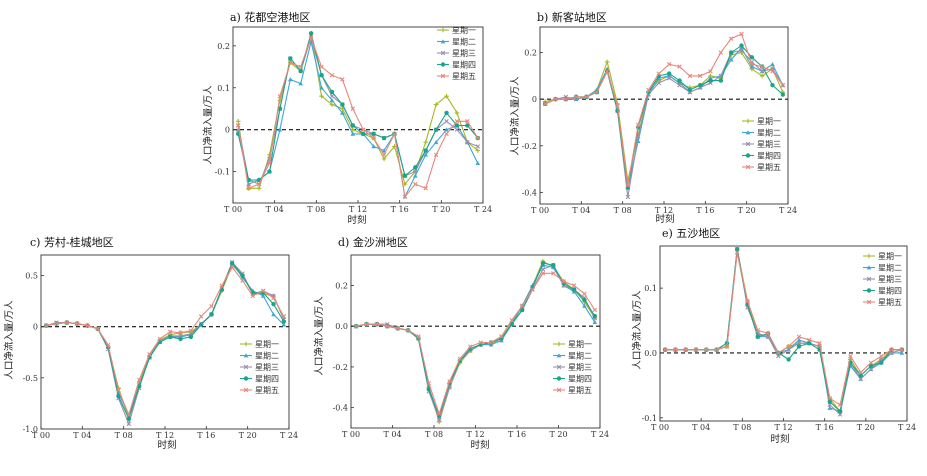 This screenshot has height=476, width=927. Describe the element at coordinates (650, 288) in the screenshot. I see `y-tick-label: 0.1` at that location.